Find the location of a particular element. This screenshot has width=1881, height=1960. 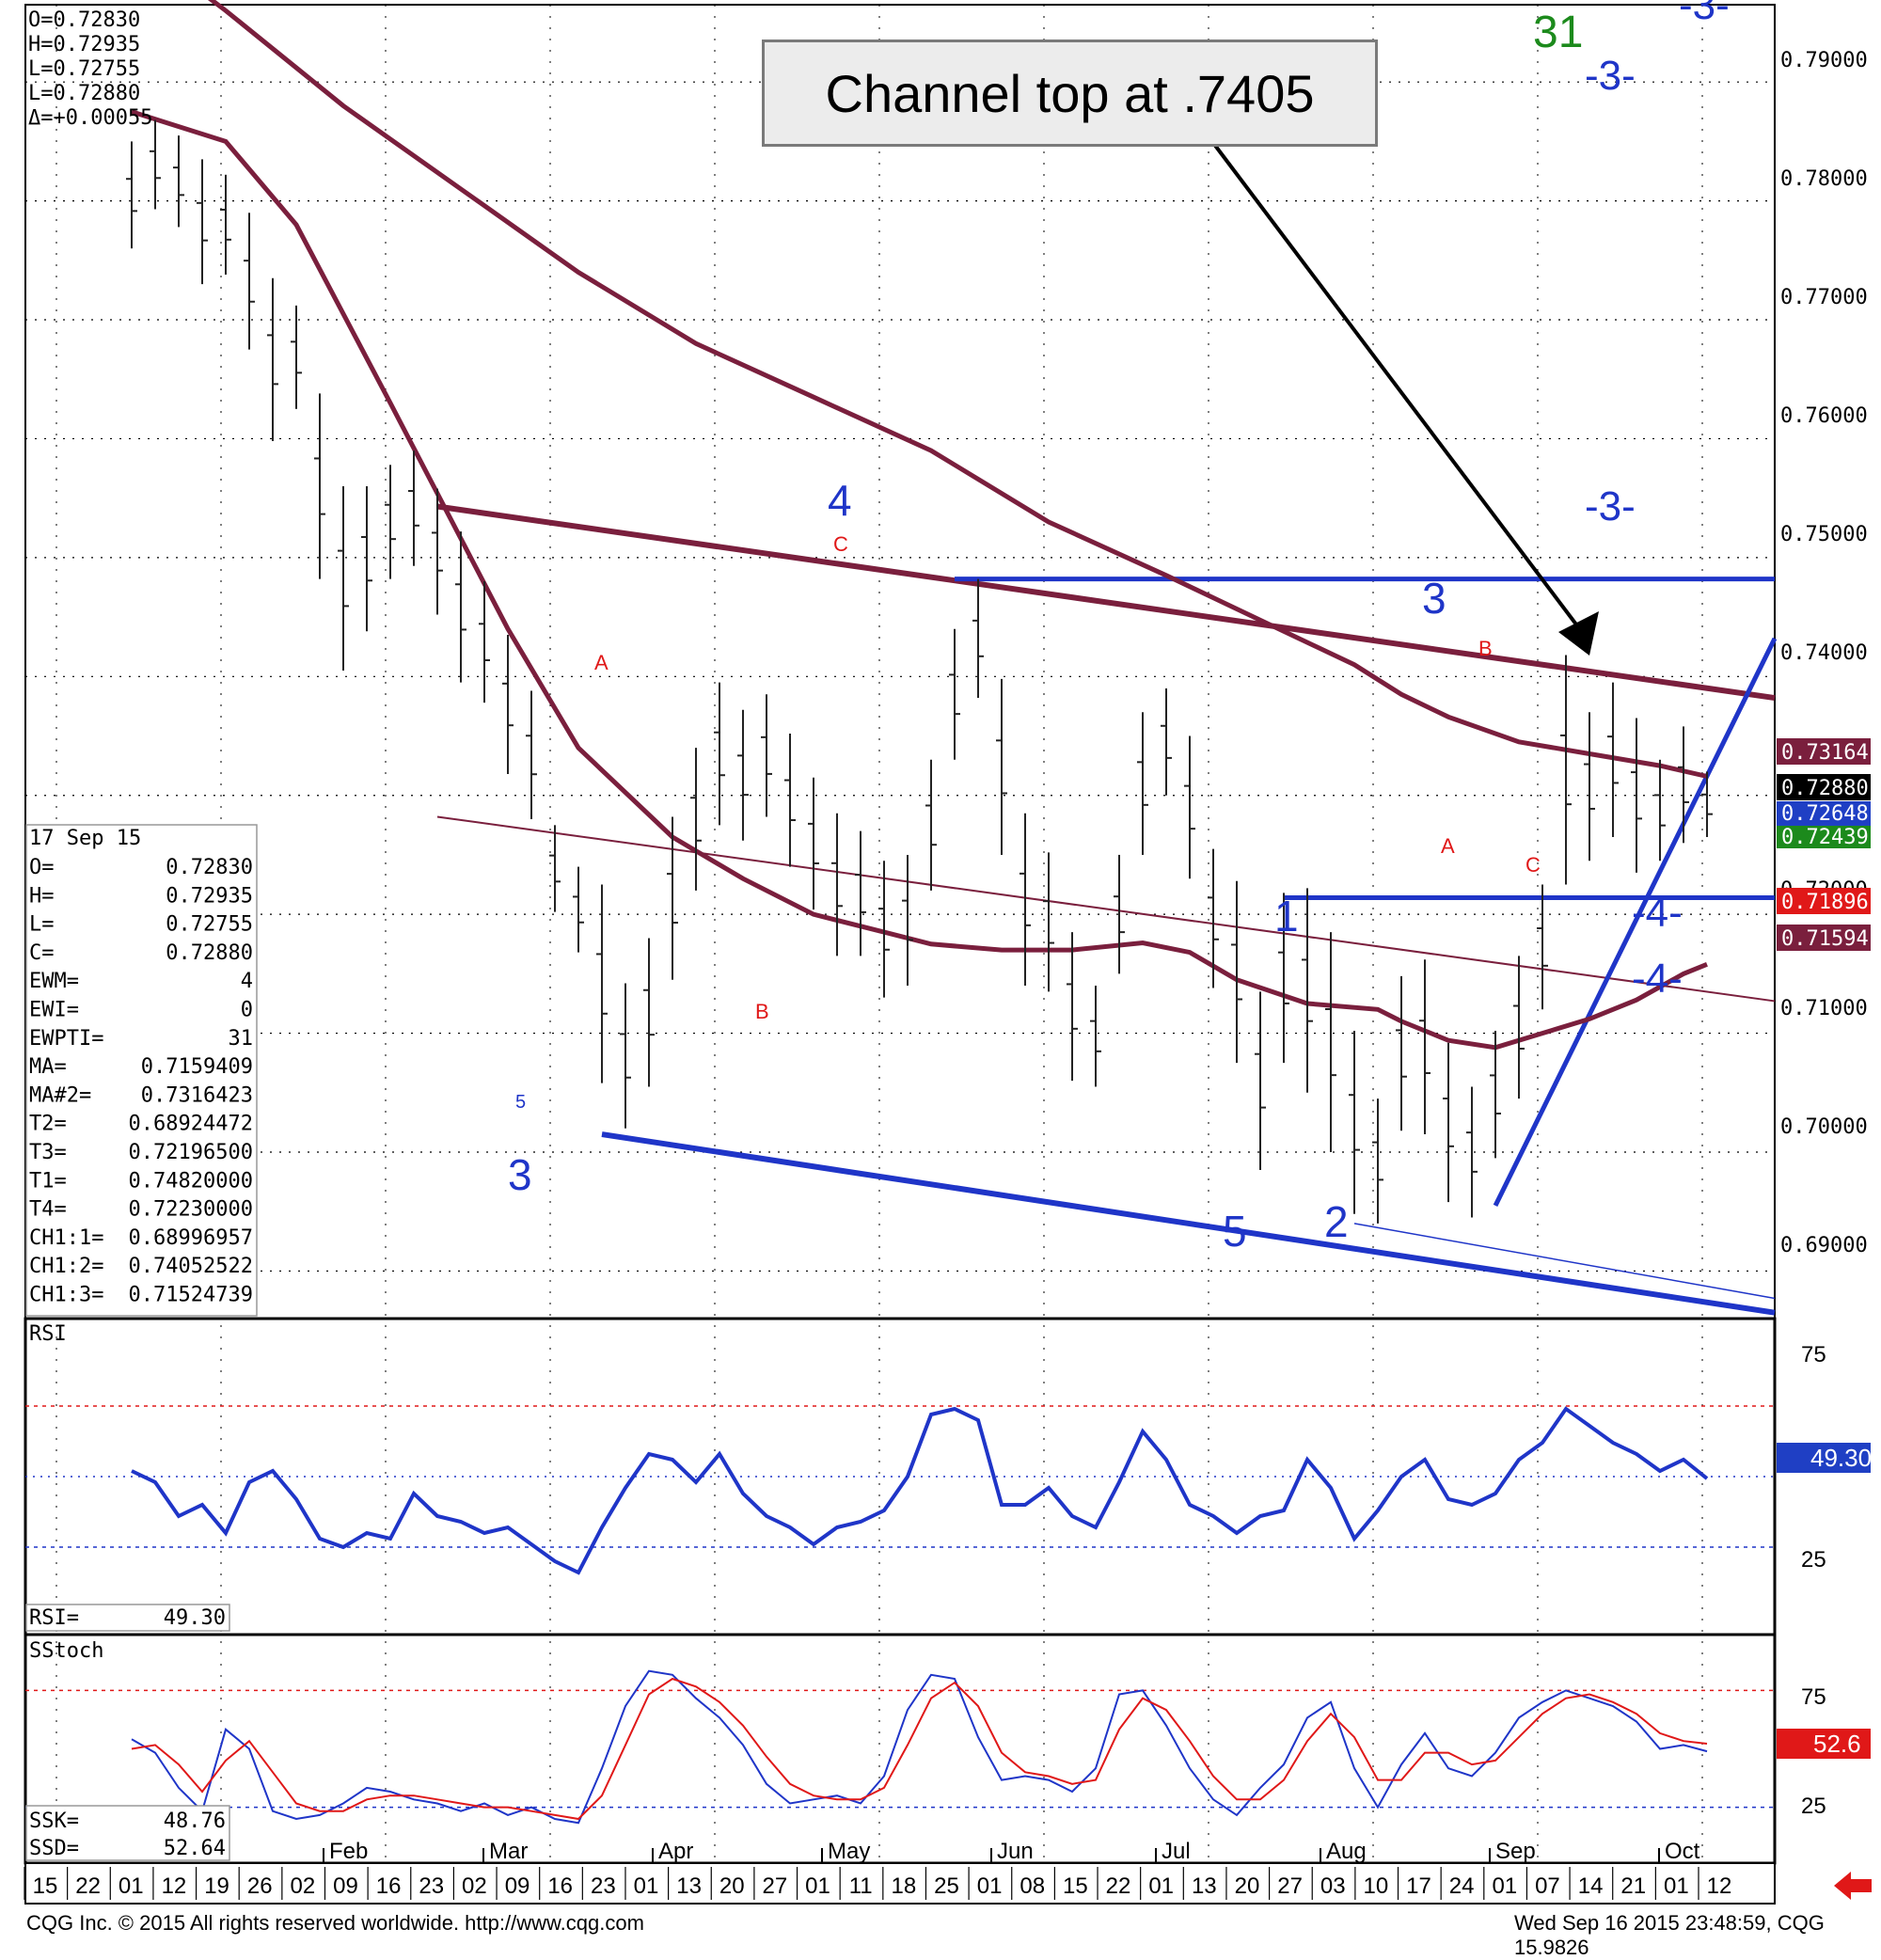

day-label: 13 is located at coordinates (1204, 1886).